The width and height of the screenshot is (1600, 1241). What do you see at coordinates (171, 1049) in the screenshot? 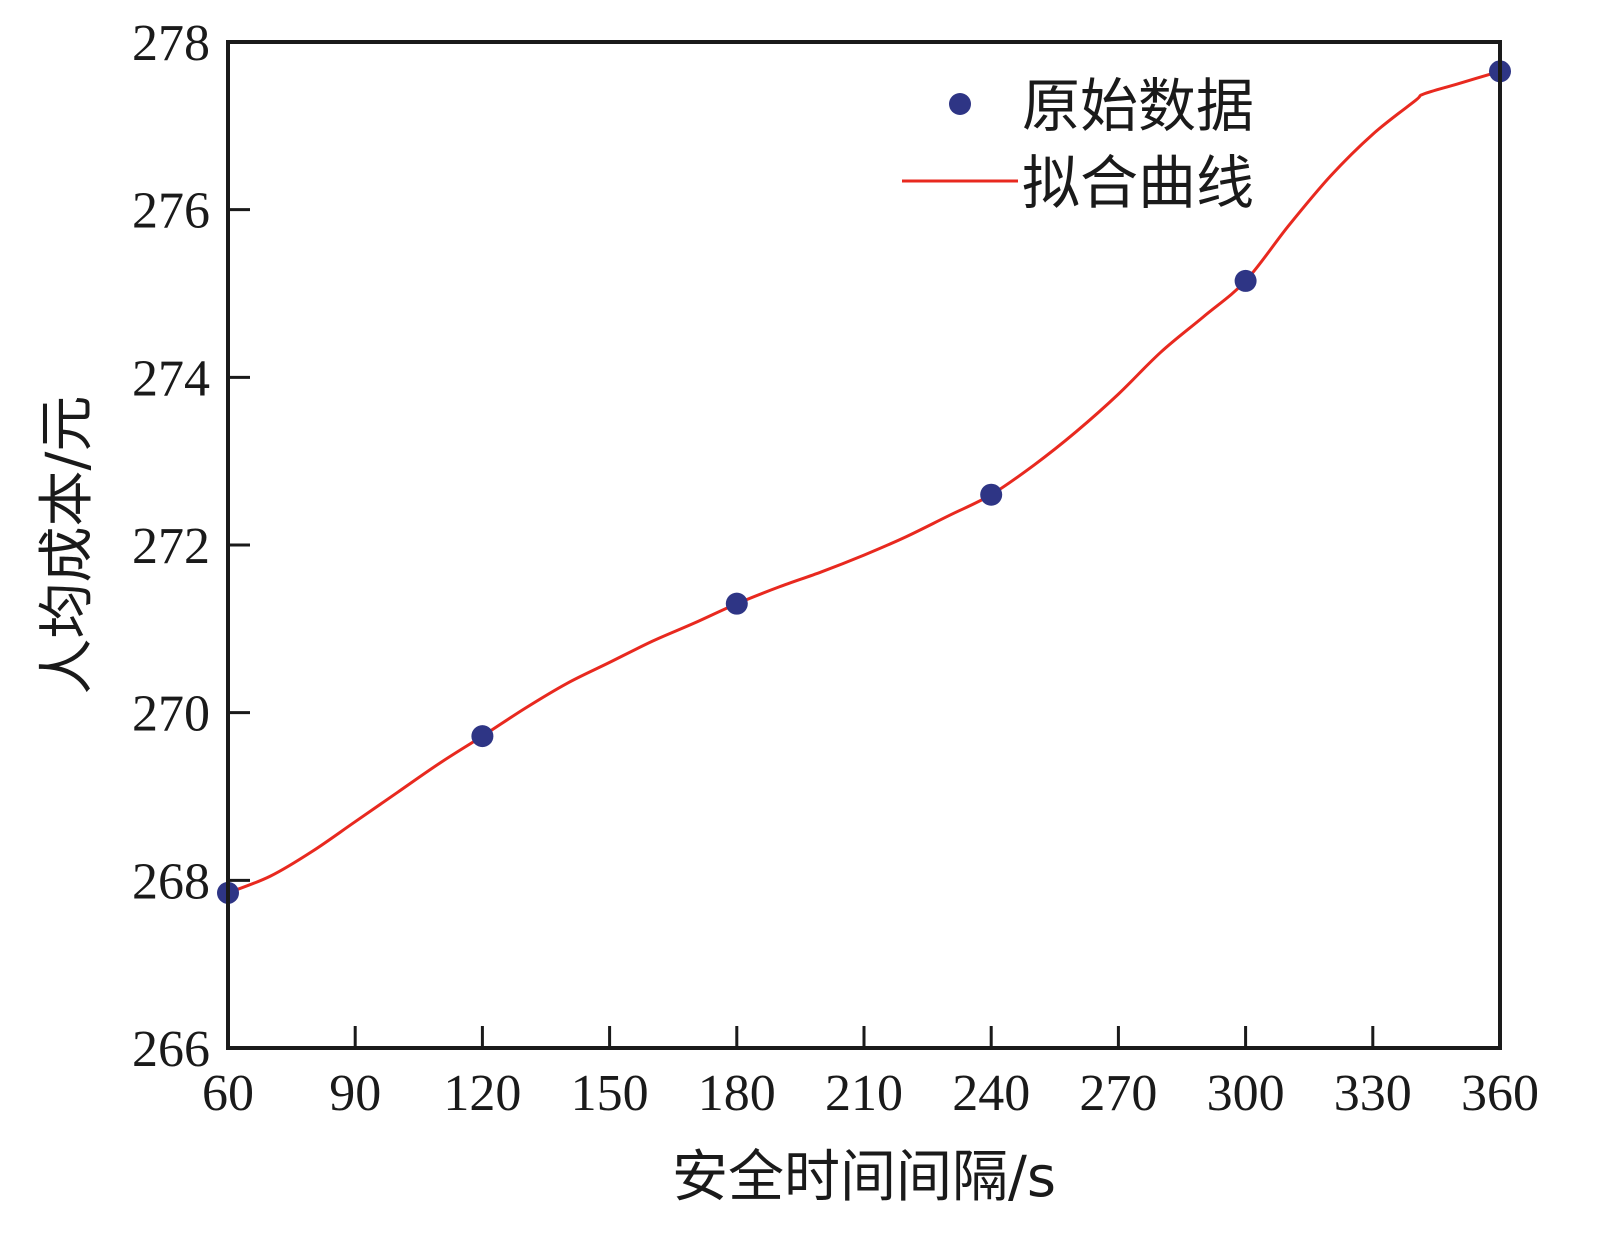
I see `y-tick-label: 266` at bounding box center [171, 1049].